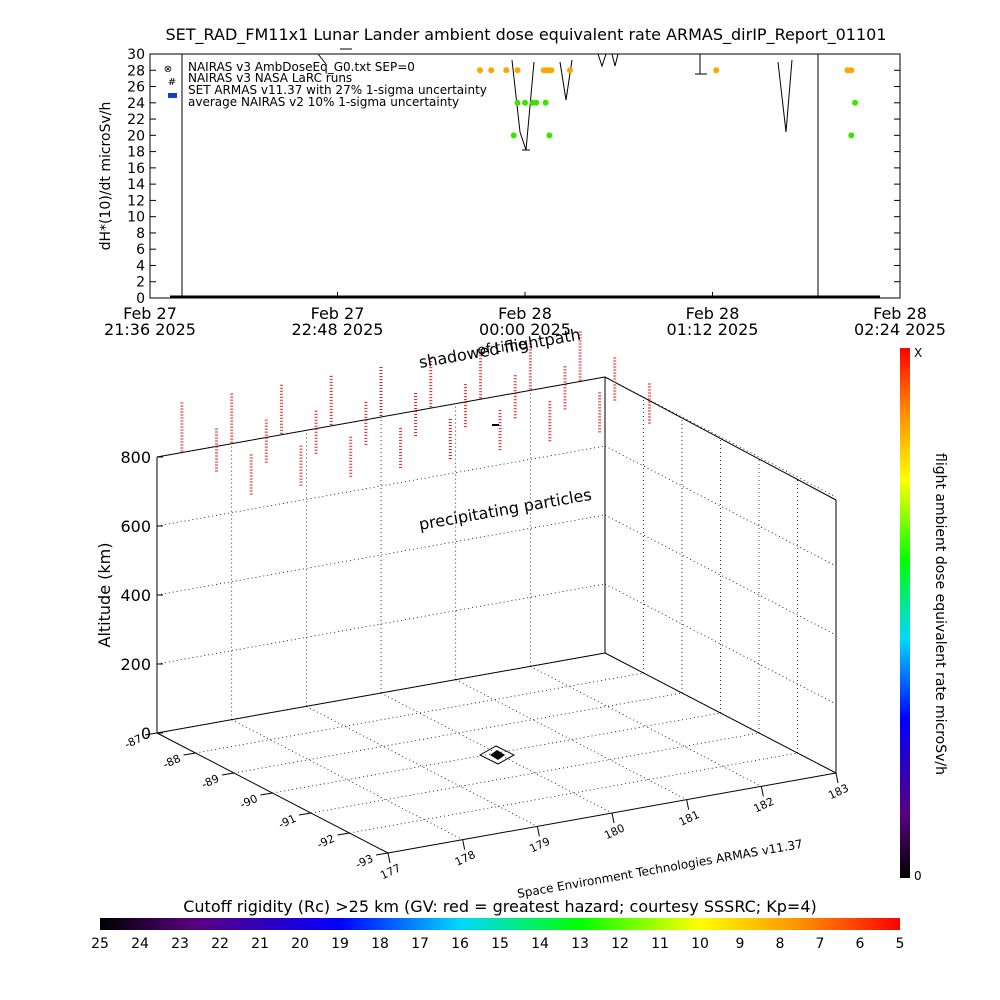  I want to click on rigidity-tick-label: 20, so click(300, 944).